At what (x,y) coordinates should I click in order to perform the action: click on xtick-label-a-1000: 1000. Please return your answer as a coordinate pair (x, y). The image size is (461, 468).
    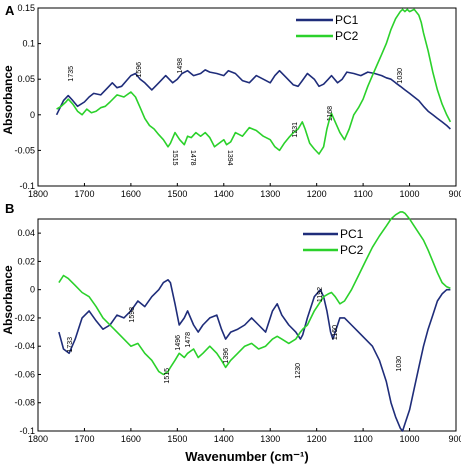
    Looking at the image, I should click on (410, 194).